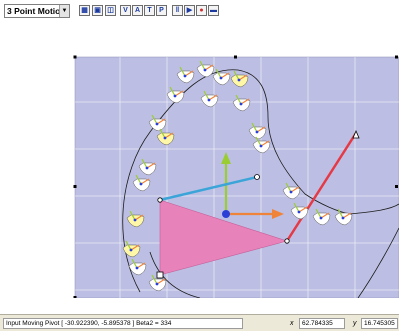 The image size is (399, 331). What do you see at coordinates (257, 177) in the screenshot?
I see `pivot-joint` at bounding box center [257, 177].